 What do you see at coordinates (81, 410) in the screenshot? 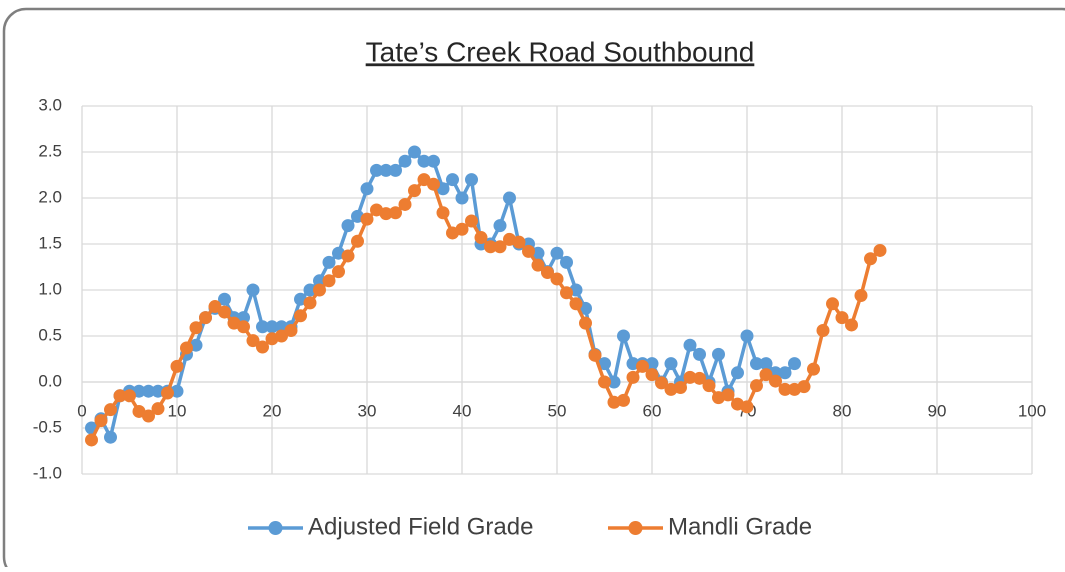
I see `x-tick-label: 0` at bounding box center [81, 410].